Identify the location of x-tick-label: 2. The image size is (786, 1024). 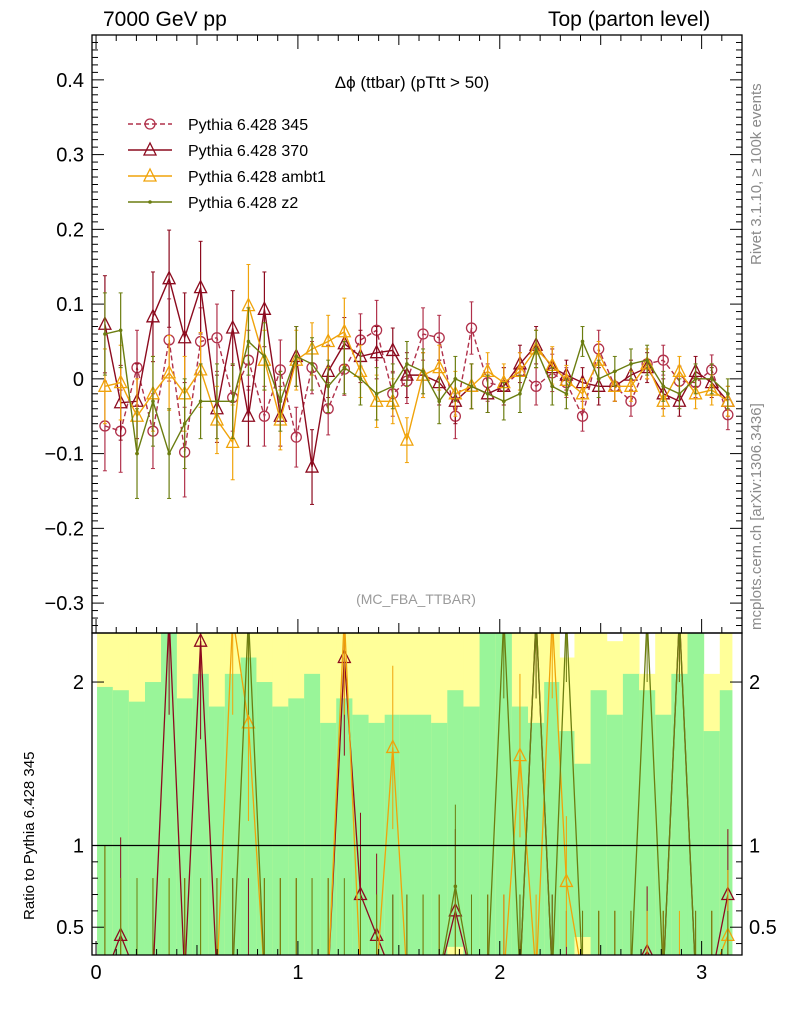
(499, 973).